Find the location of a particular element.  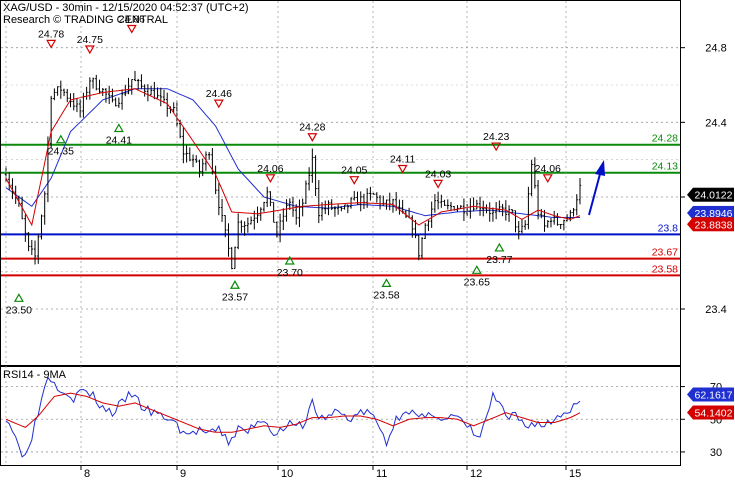

trough-label: 23.70 is located at coordinates (290, 273).